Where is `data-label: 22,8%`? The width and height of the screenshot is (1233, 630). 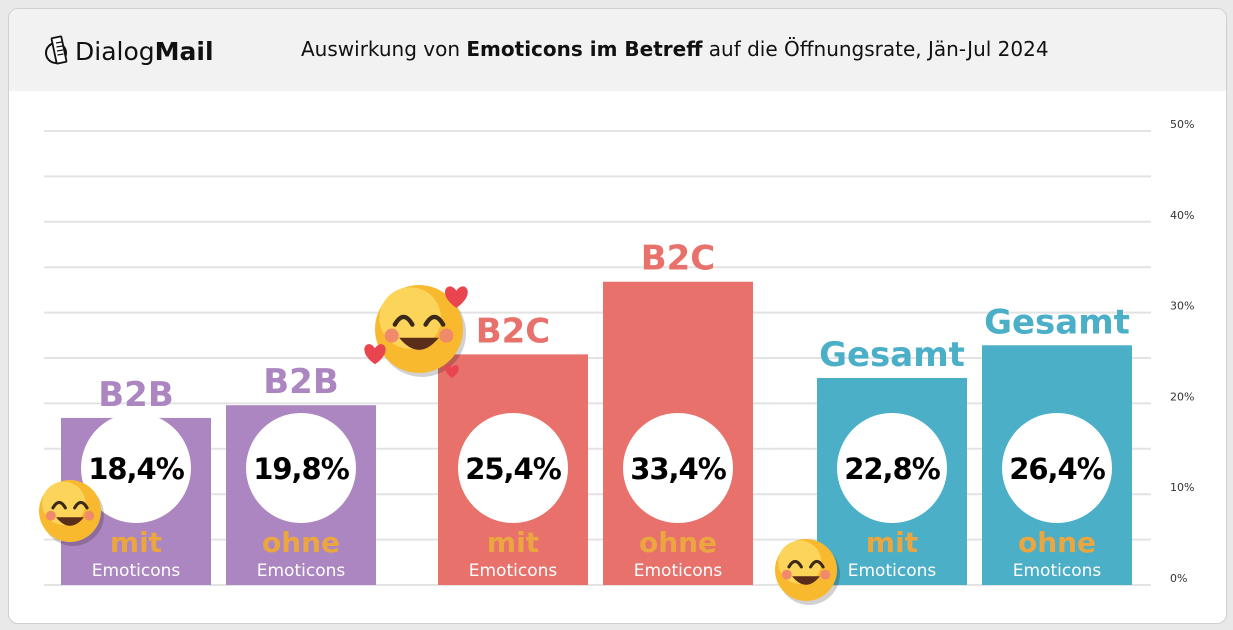
data-label: 22,8% is located at coordinates (892, 469).